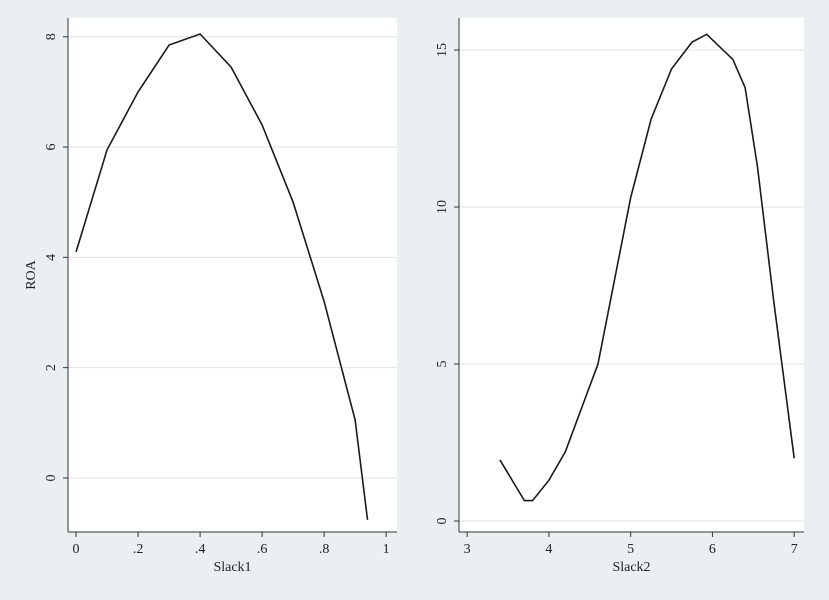  What do you see at coordinates (548, 549) in the screenshot?
I see `x-tick-label: 4` at bounding box center [548, 549].